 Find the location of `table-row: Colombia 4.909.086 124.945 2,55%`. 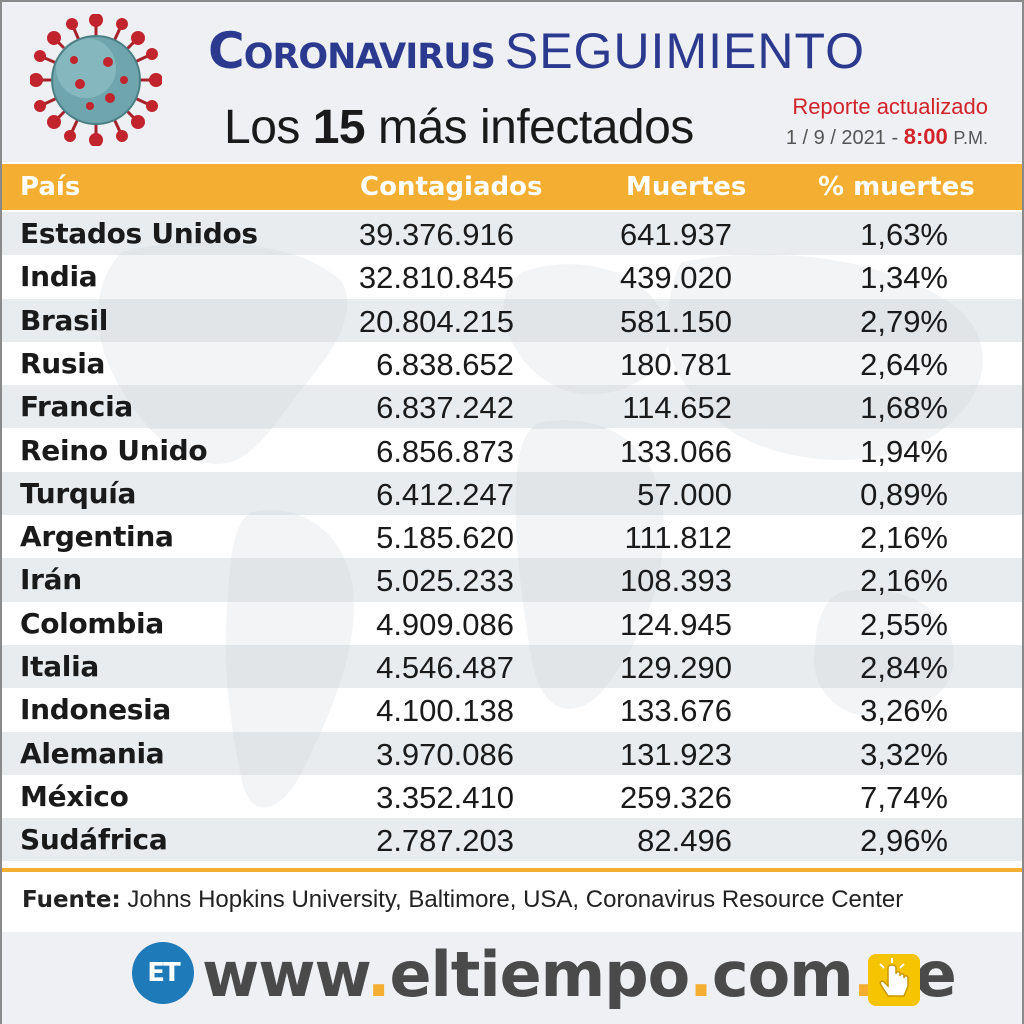

table-row: Colombia 4.909.086 124.945 2,55% is located at coordinates (512, 623).